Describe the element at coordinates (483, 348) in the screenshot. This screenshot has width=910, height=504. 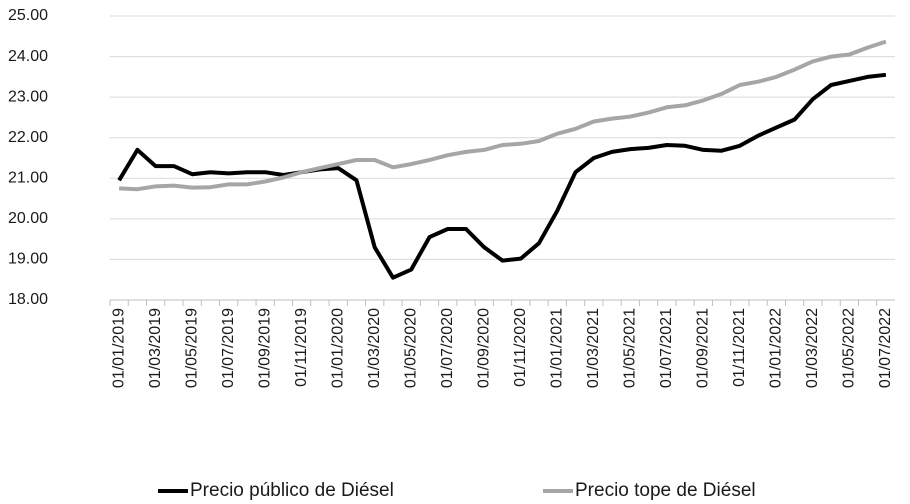
I see `x-tick-label: 01/09/2020` at that location.